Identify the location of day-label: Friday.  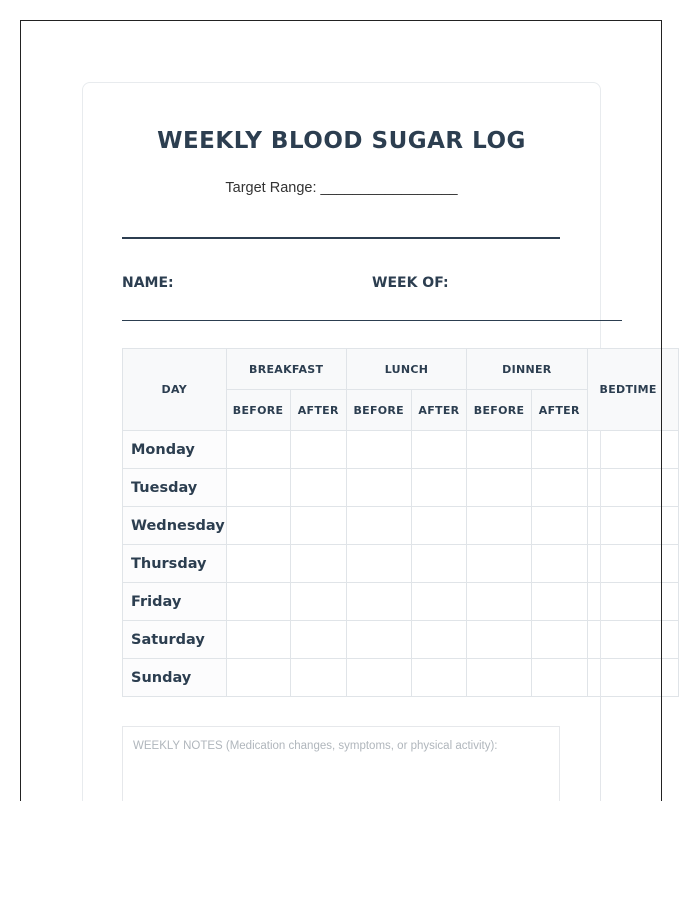
(174, 601).